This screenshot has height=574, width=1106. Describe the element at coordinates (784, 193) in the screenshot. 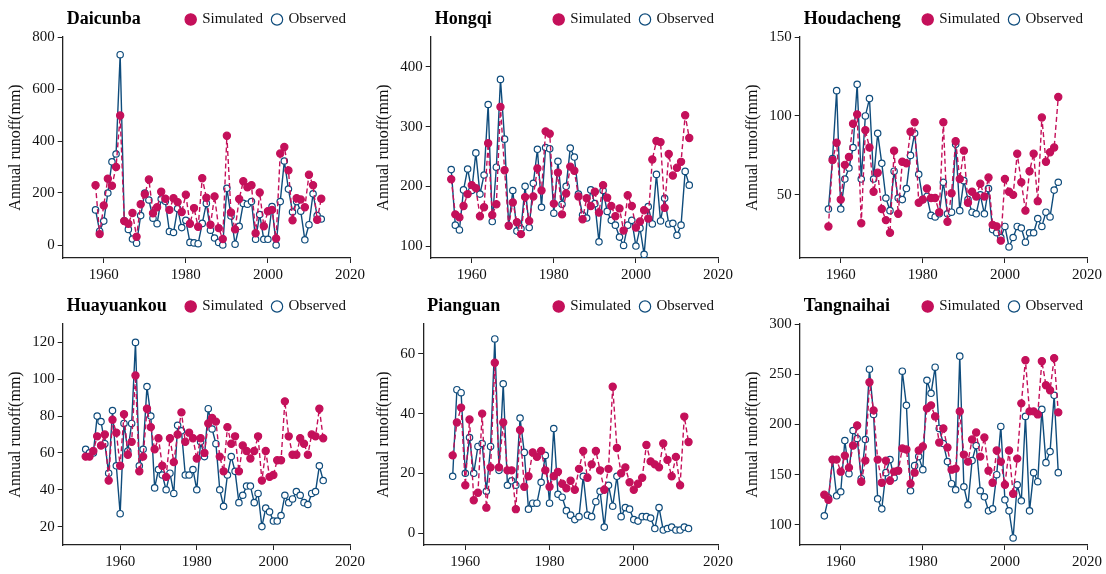

I see `y-tick-label: 50` at that location.